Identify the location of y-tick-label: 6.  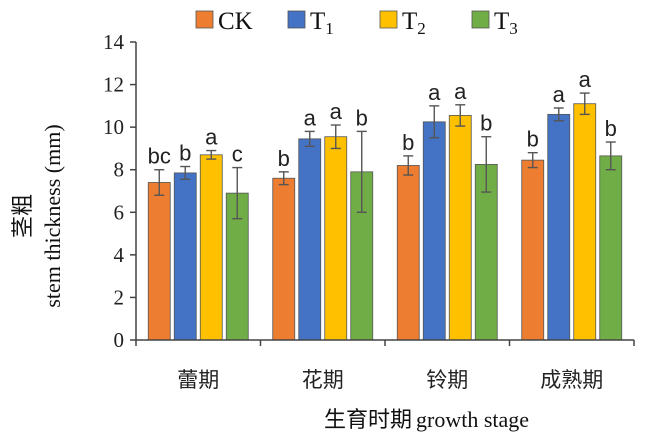
(119, 212).